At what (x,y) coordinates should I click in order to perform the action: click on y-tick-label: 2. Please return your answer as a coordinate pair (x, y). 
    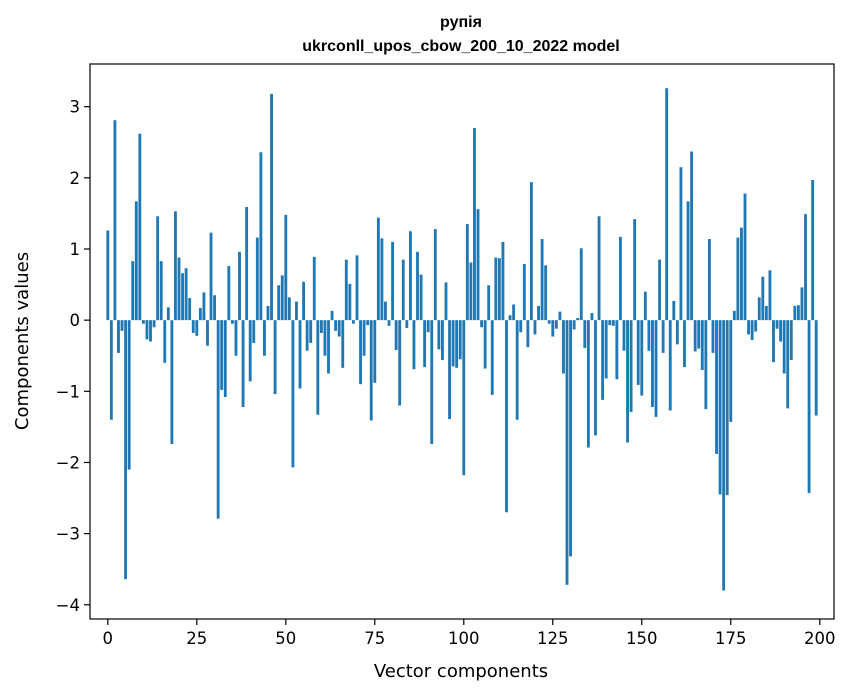
    Looking at the image, I should click on (75, 178).